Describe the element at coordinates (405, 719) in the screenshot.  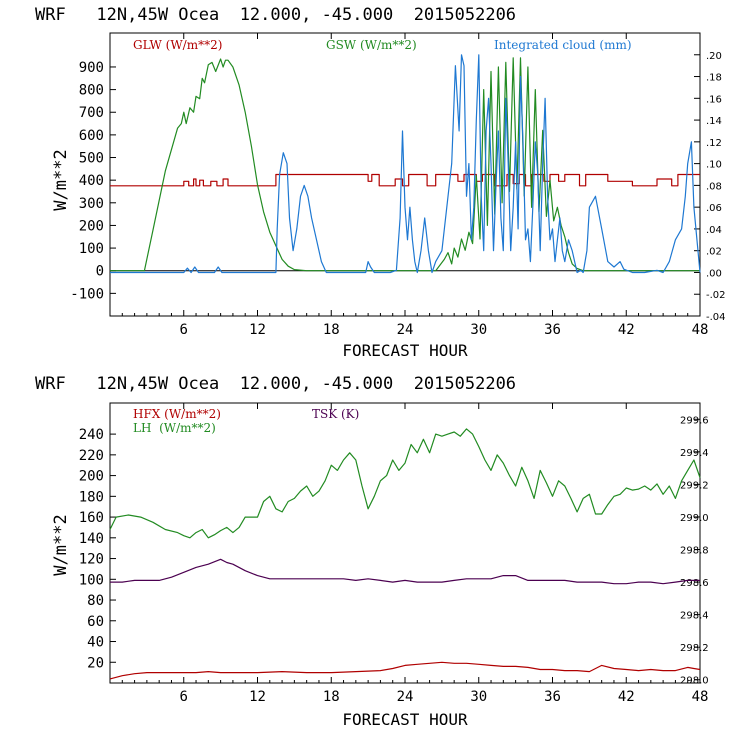
I see `chart-2-x-label: FORECAST HOUR` at that location.